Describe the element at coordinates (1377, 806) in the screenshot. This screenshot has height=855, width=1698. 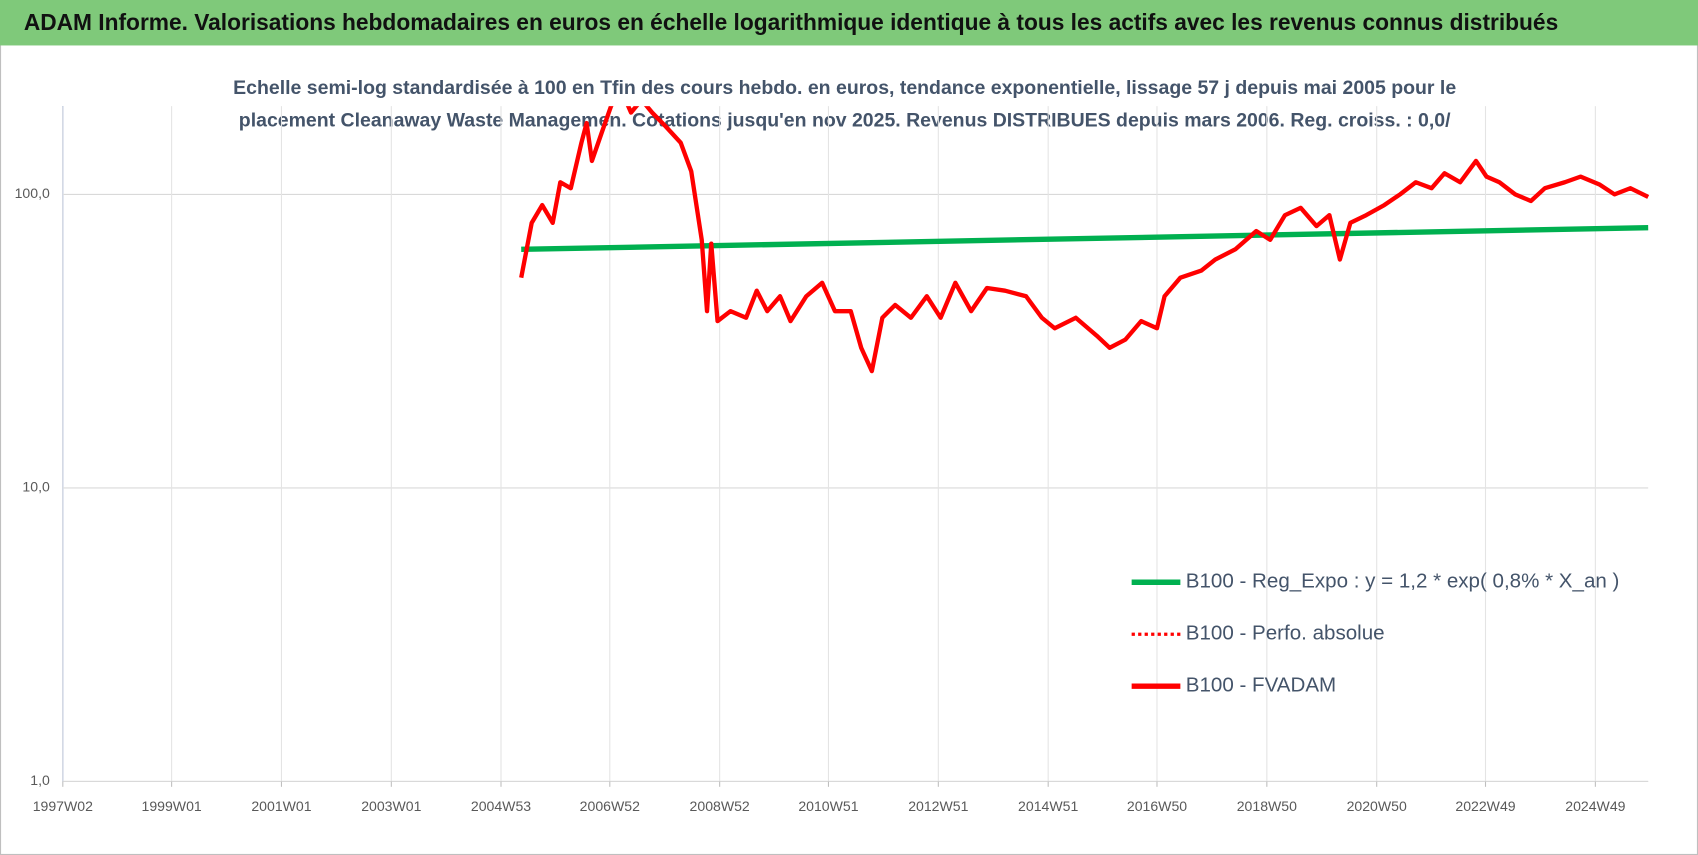
I see `x-tick-label: 2020W50` at that location.